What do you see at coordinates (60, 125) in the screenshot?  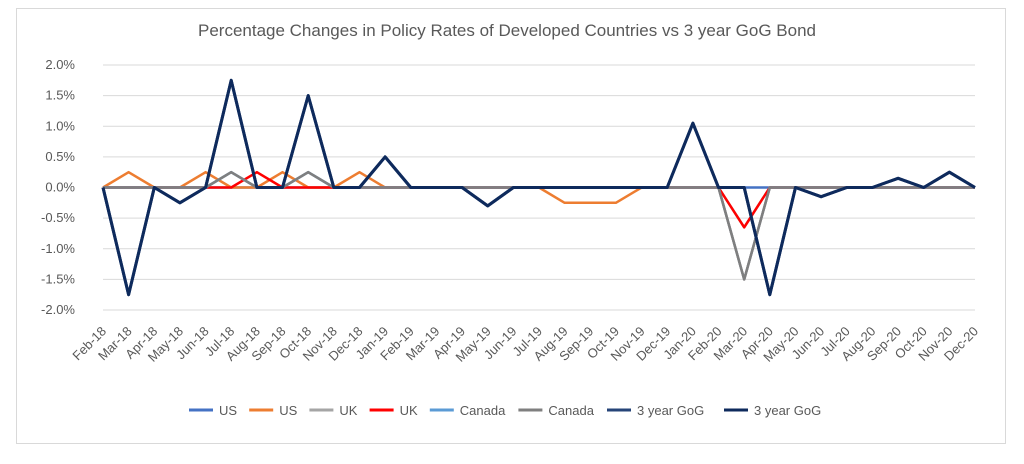 I see `y-tick-label: 1.0%` at bounding box center [60, 125].